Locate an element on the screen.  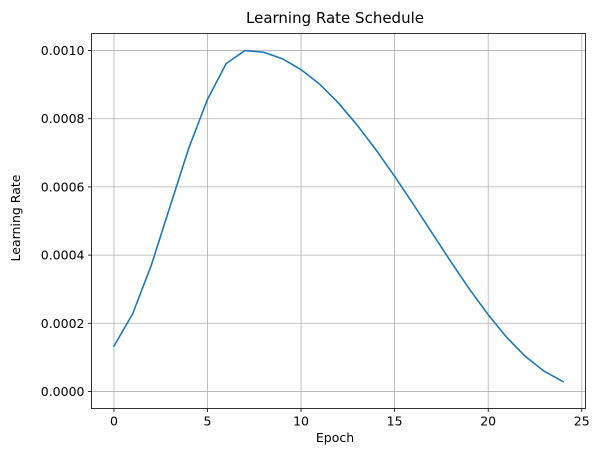
y-tick-label: 0.0000 is located at coordinates (63, 391).